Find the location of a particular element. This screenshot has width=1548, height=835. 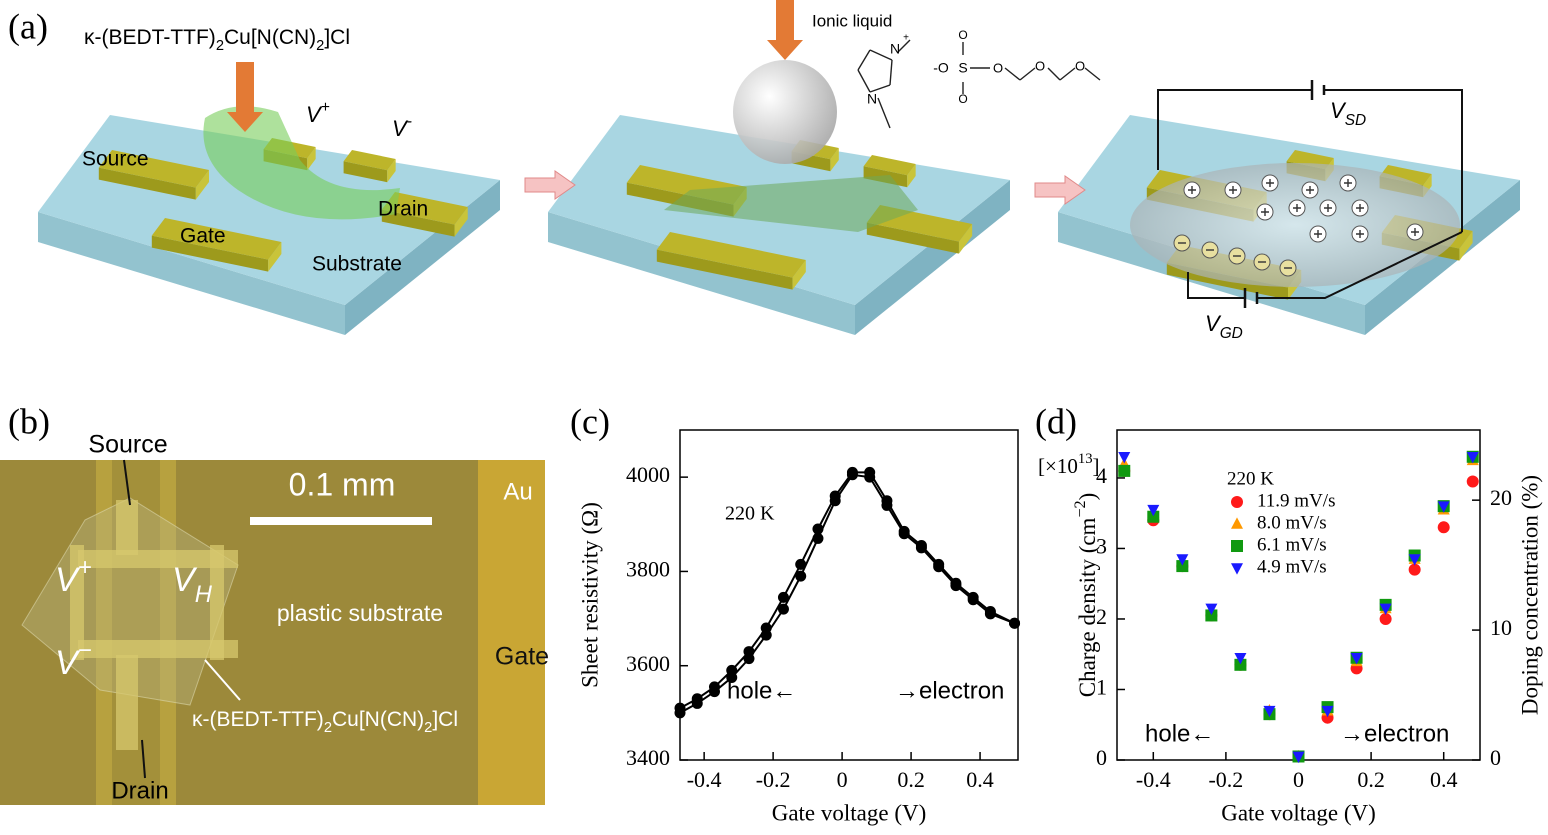

text-part: ) is located at coordinates (1087, 497).